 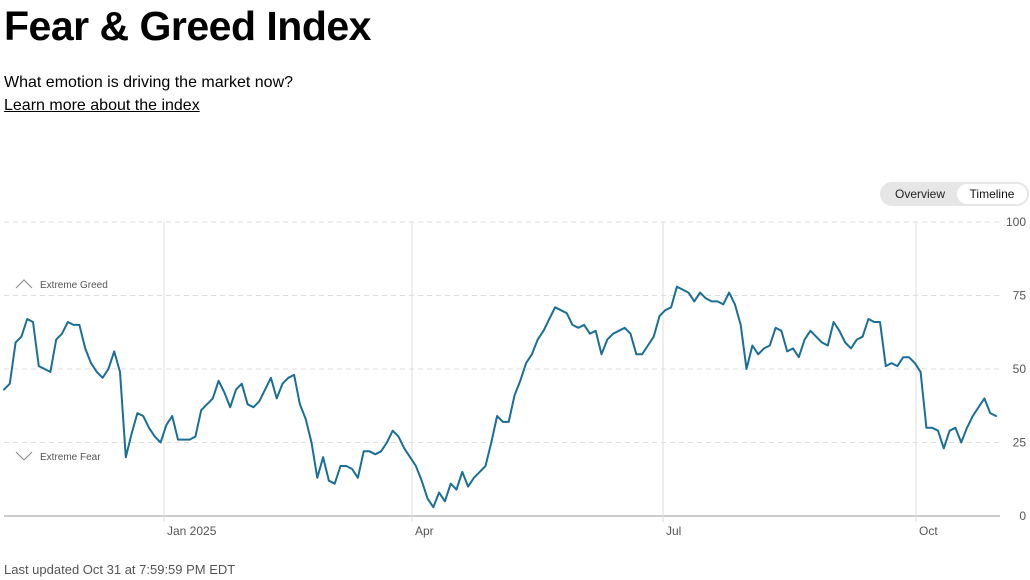 What do you see at coordinates (1022, 516) in the screenshot?
I see `y-tick-label: 0` at bounding box center [1022, 516].